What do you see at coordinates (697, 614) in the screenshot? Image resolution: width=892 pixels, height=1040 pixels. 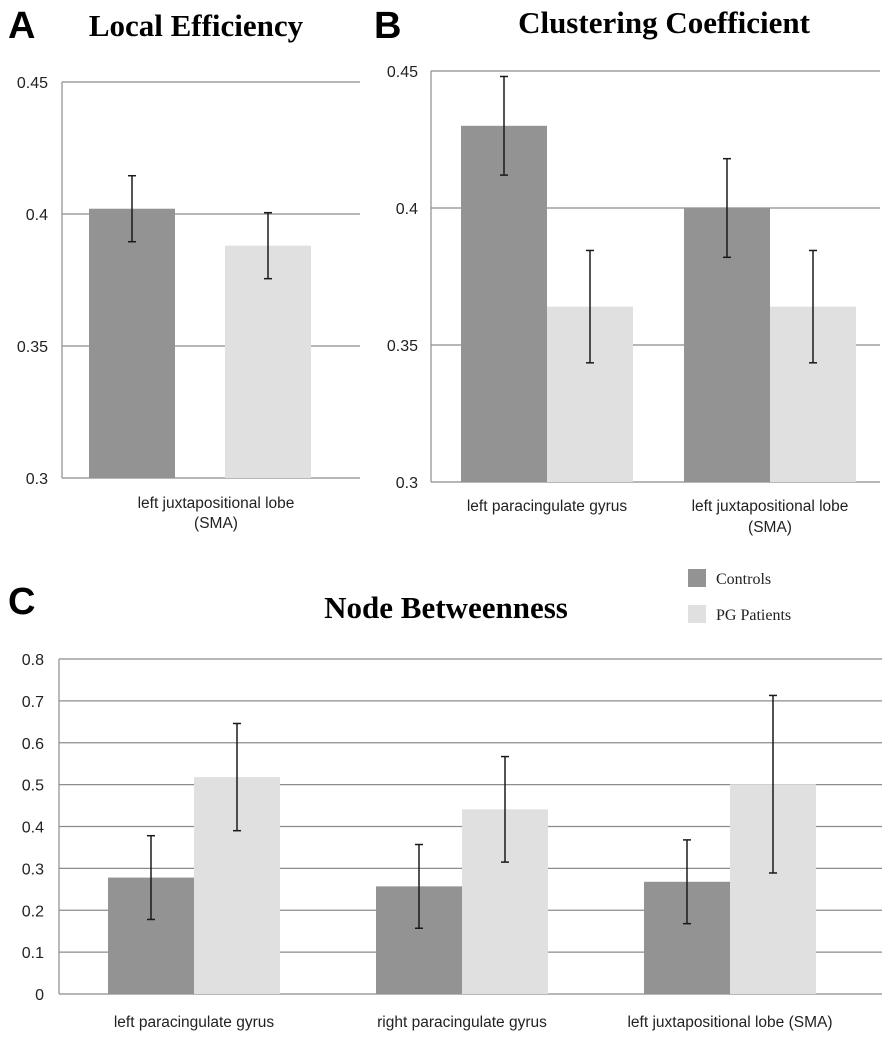 I see `legend-swatch-patients` at bounding box center [697, 614].